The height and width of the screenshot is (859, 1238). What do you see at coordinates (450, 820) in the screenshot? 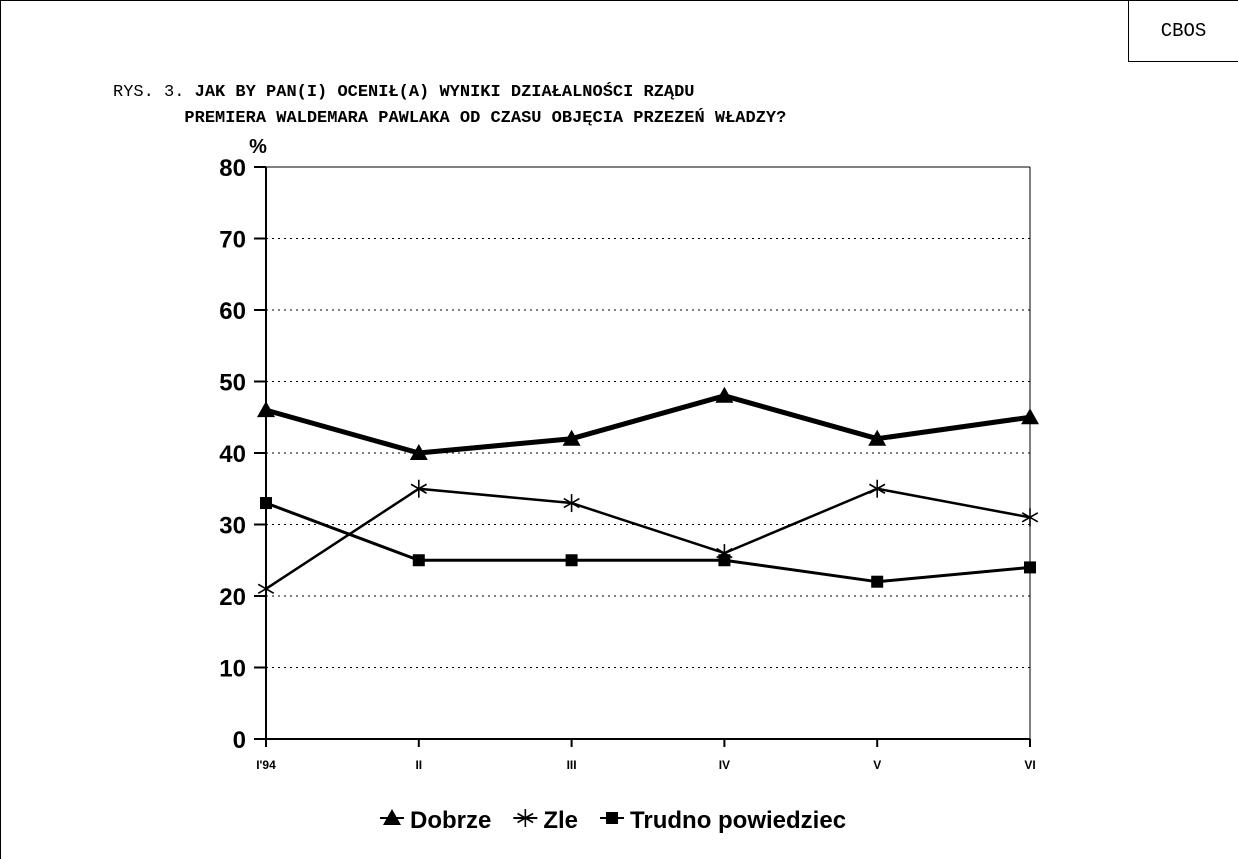
I see `legend-label: Dobrze` at bounding box center [450, 820].